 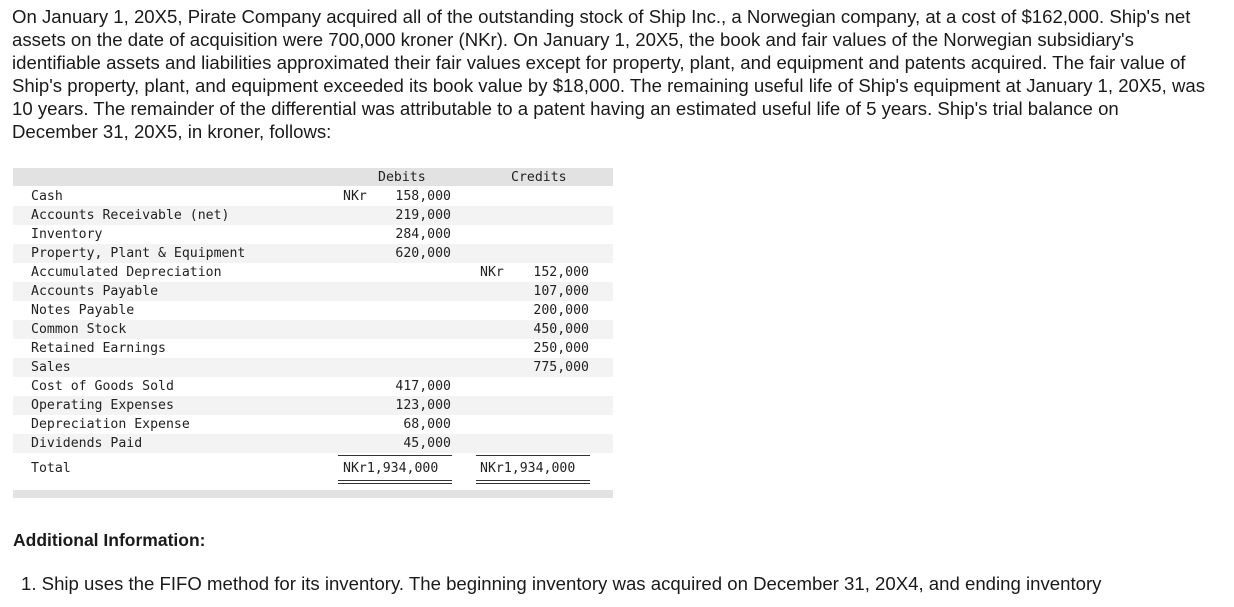 What do you see at coordinates (109, 540) in the screenshot?
I see `additional-information-heading: Additional Information:` at bounding box center [109, 540].